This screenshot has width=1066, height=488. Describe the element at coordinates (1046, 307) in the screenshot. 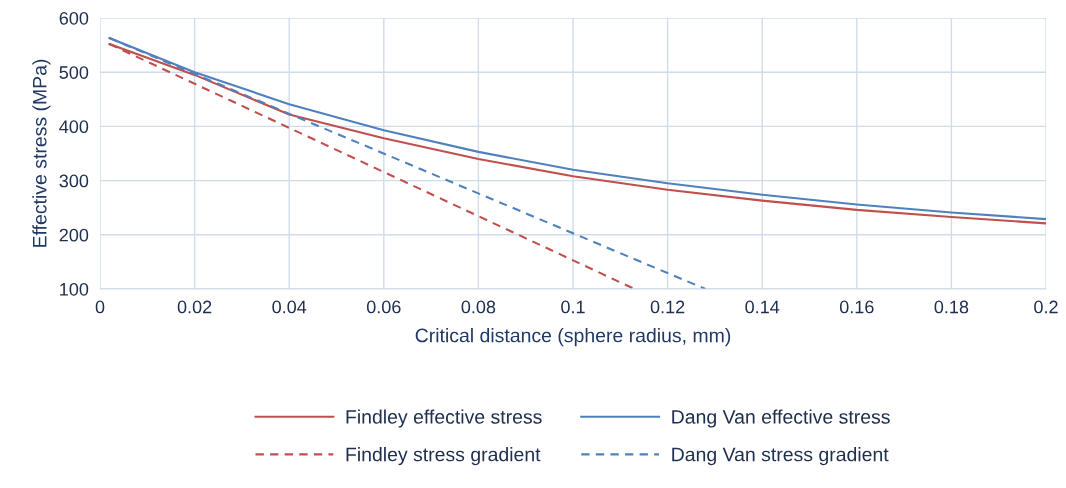

I see `x-tick-label: 0.2` at that location.